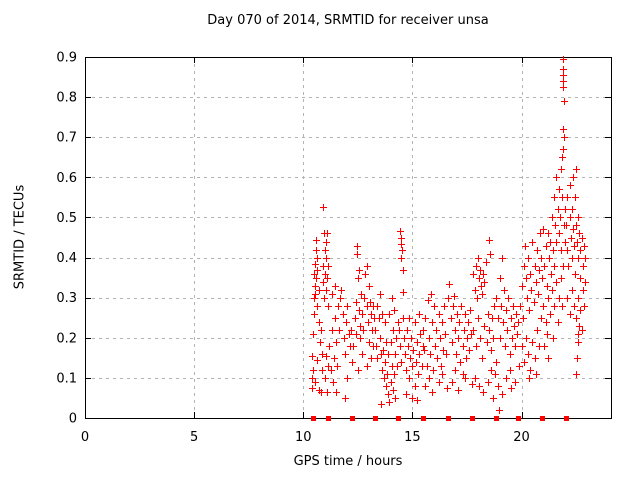  I want to click on y-tick-label: 0.6, so click(66, 178).